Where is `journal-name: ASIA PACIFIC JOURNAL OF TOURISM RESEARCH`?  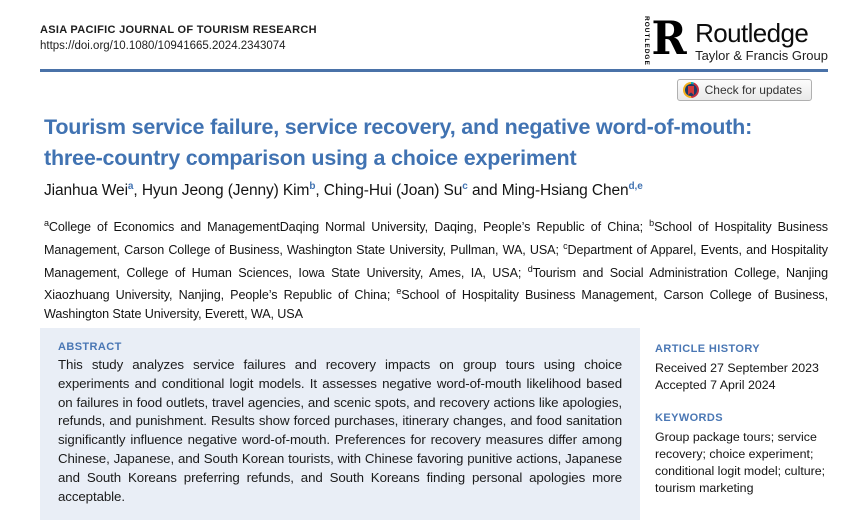 journal-name: ASIA PACIFIC JOURNAL OF TOURISM RESEARCH is located at coordinates (178, 30).